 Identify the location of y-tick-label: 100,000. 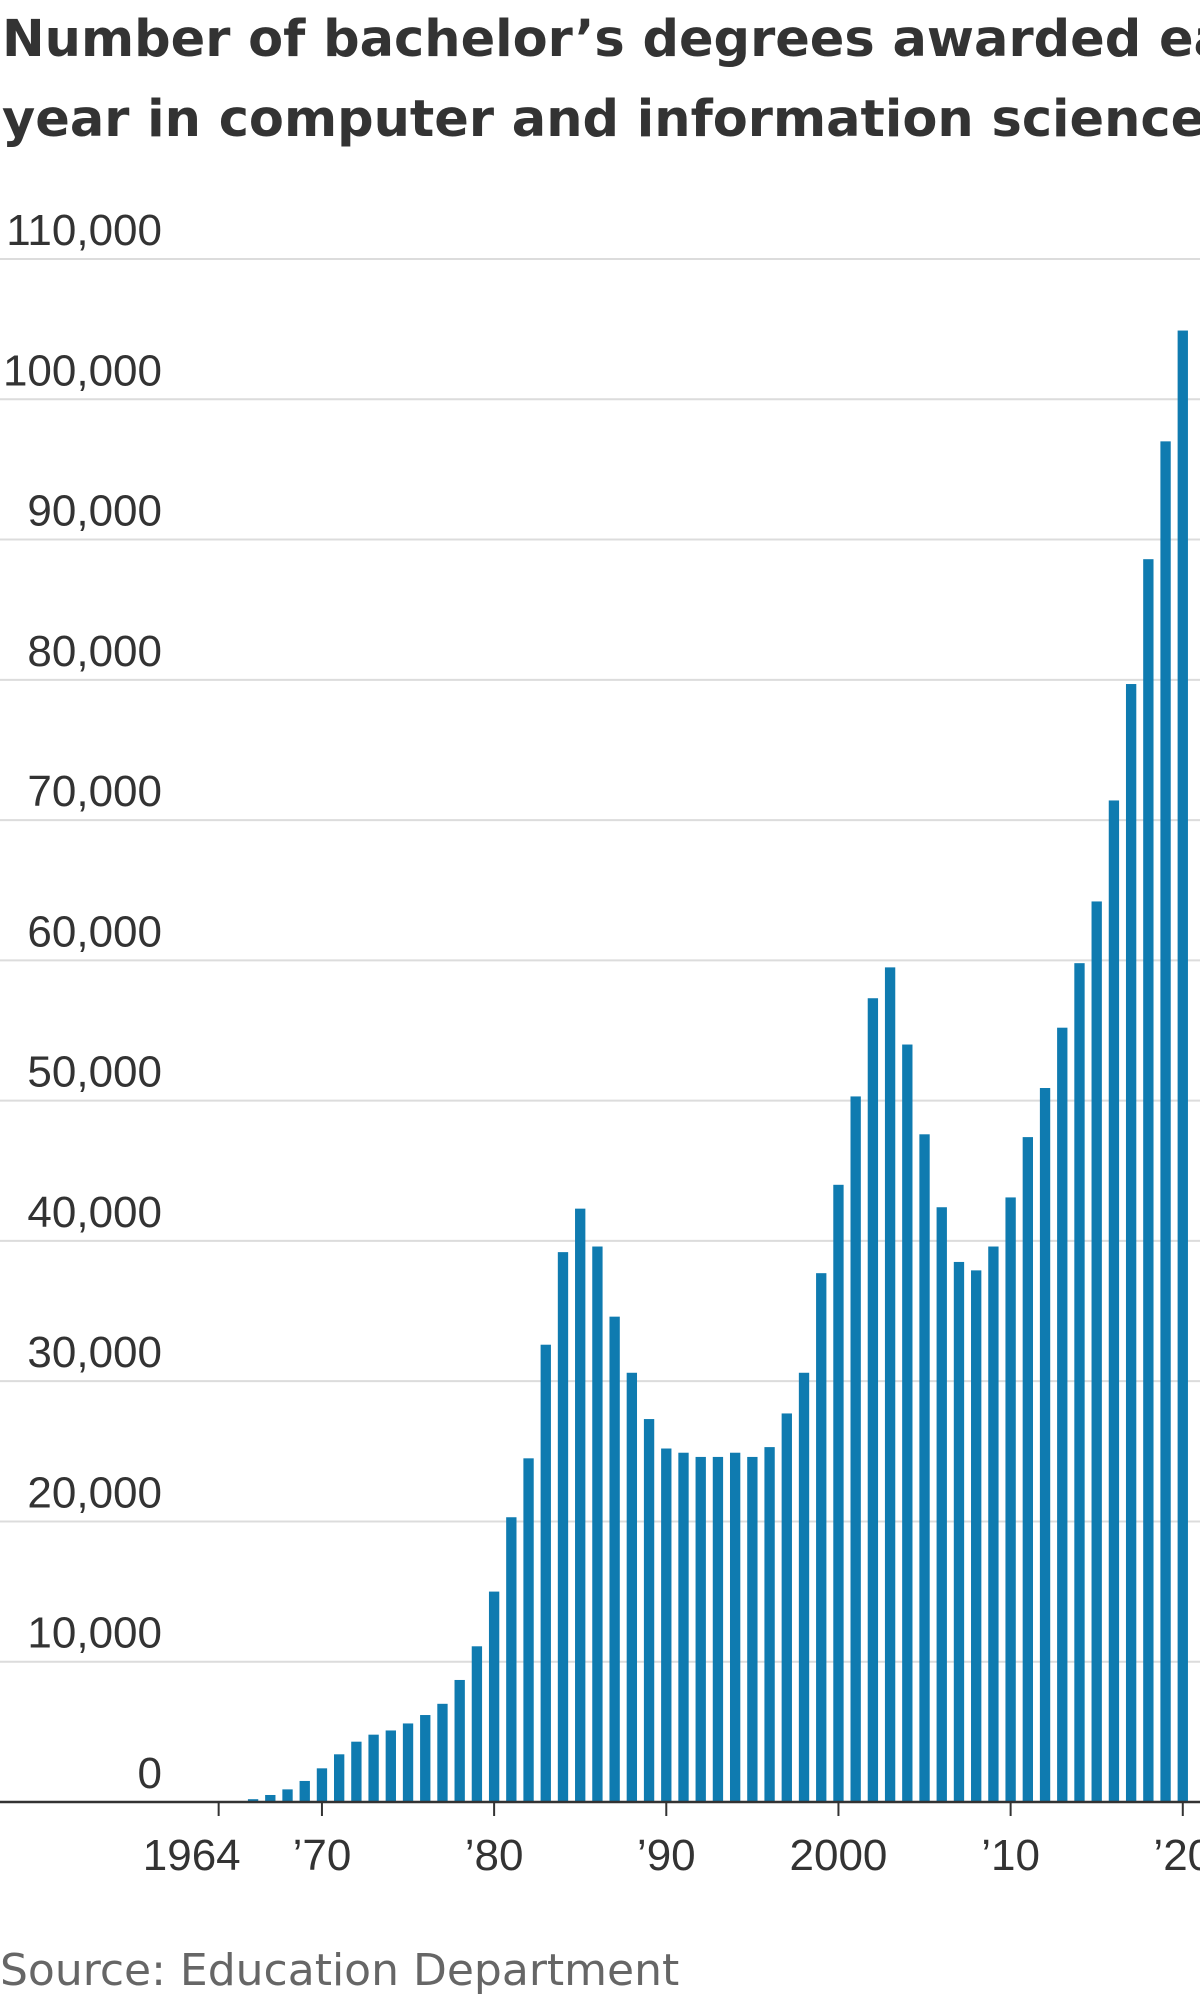
(82, 370).